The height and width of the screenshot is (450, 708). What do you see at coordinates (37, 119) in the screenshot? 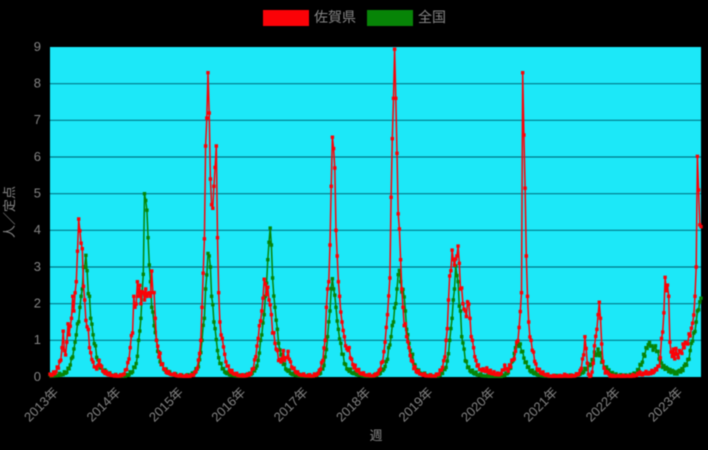
I see `svg-text: 7` at bounding box center [37, 119].